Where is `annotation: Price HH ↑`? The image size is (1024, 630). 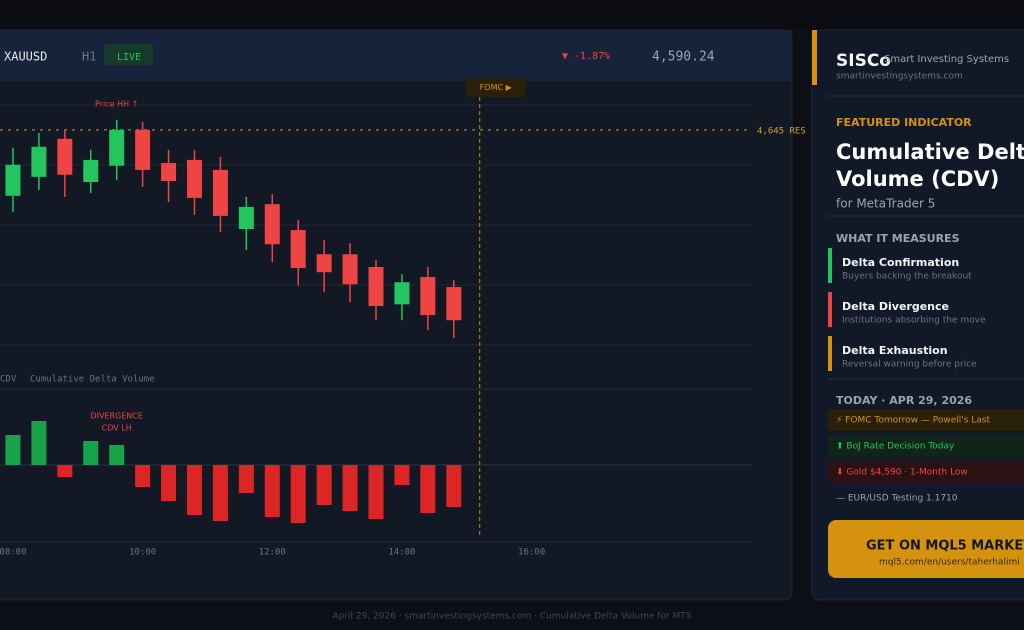
annotation: Price HH ↑ is located at coordinates (116, 104).